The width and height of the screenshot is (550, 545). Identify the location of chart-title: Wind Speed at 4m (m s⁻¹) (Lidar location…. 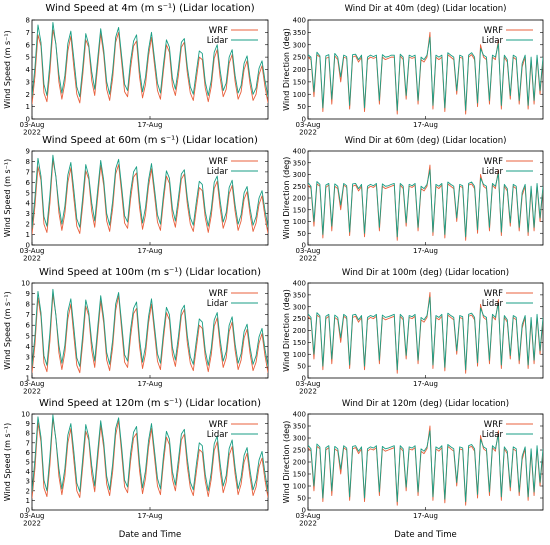
(149, 8).